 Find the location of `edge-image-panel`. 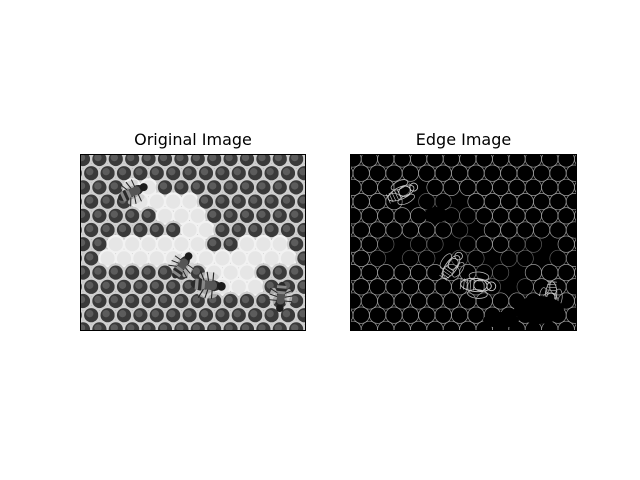

edge-image-panel is located at coordinates (463, 242).